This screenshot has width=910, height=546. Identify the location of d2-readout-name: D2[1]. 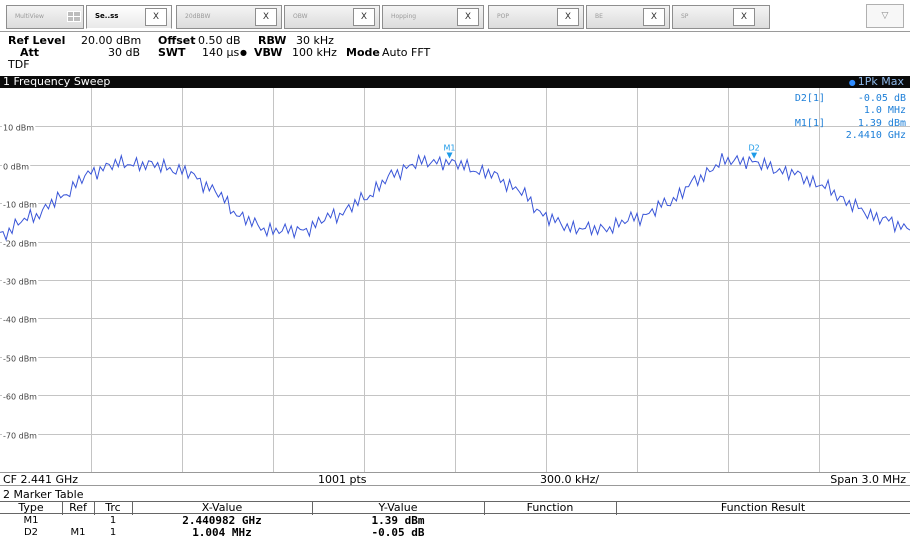
(810, 98).